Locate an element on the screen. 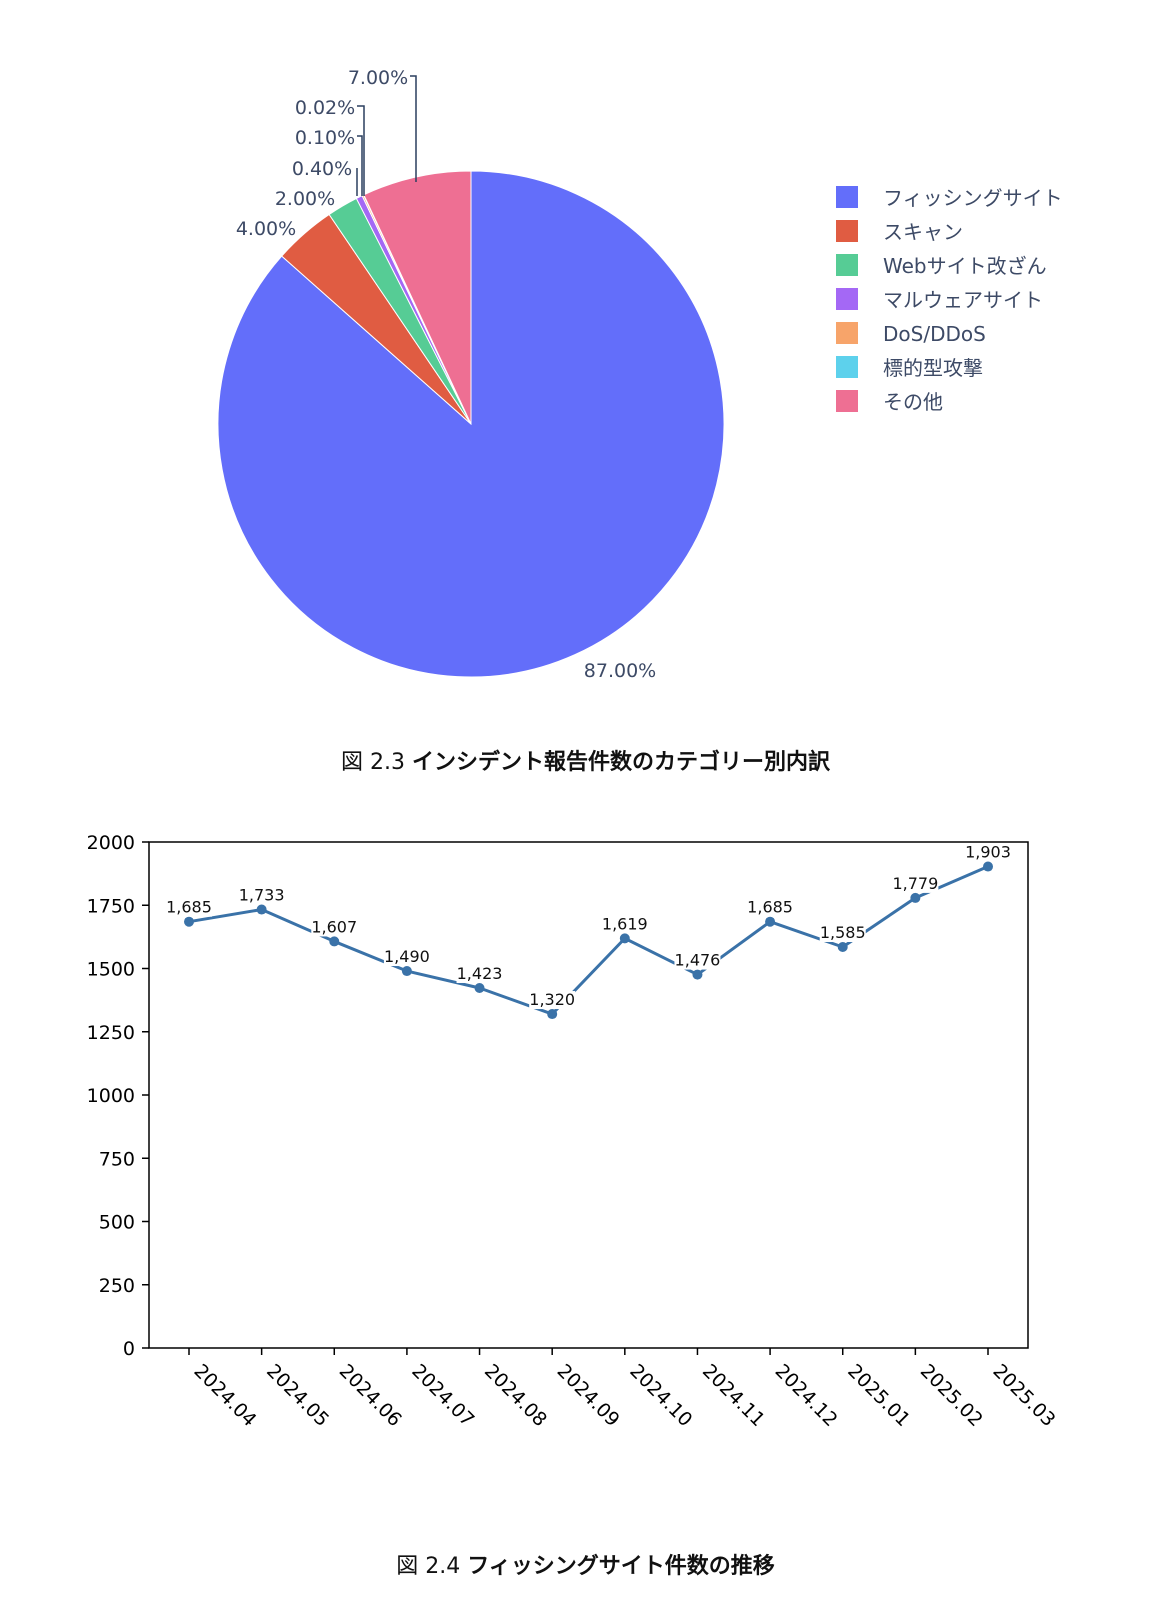 The image size is (1171, 1622). y-tick-label-0: 0 is located at coordinates (129, 1349).